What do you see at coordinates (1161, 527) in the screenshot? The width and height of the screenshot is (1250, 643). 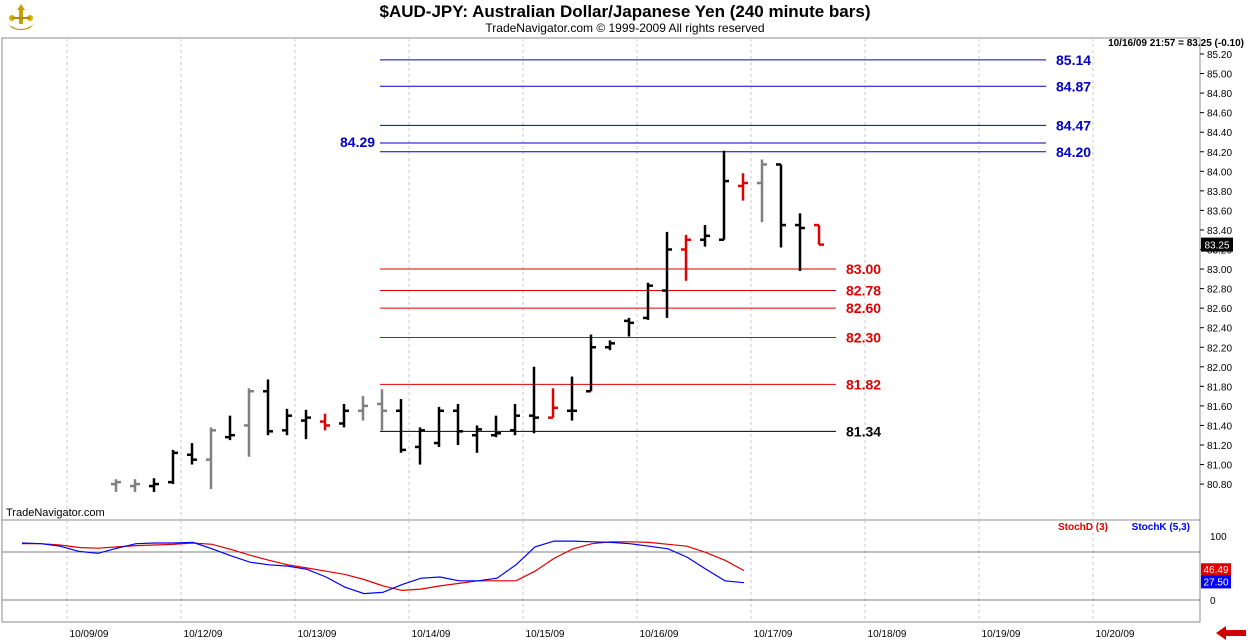 I see `stoch-legend-label: StochK (5,3)` at bounding box center [1161, 527].